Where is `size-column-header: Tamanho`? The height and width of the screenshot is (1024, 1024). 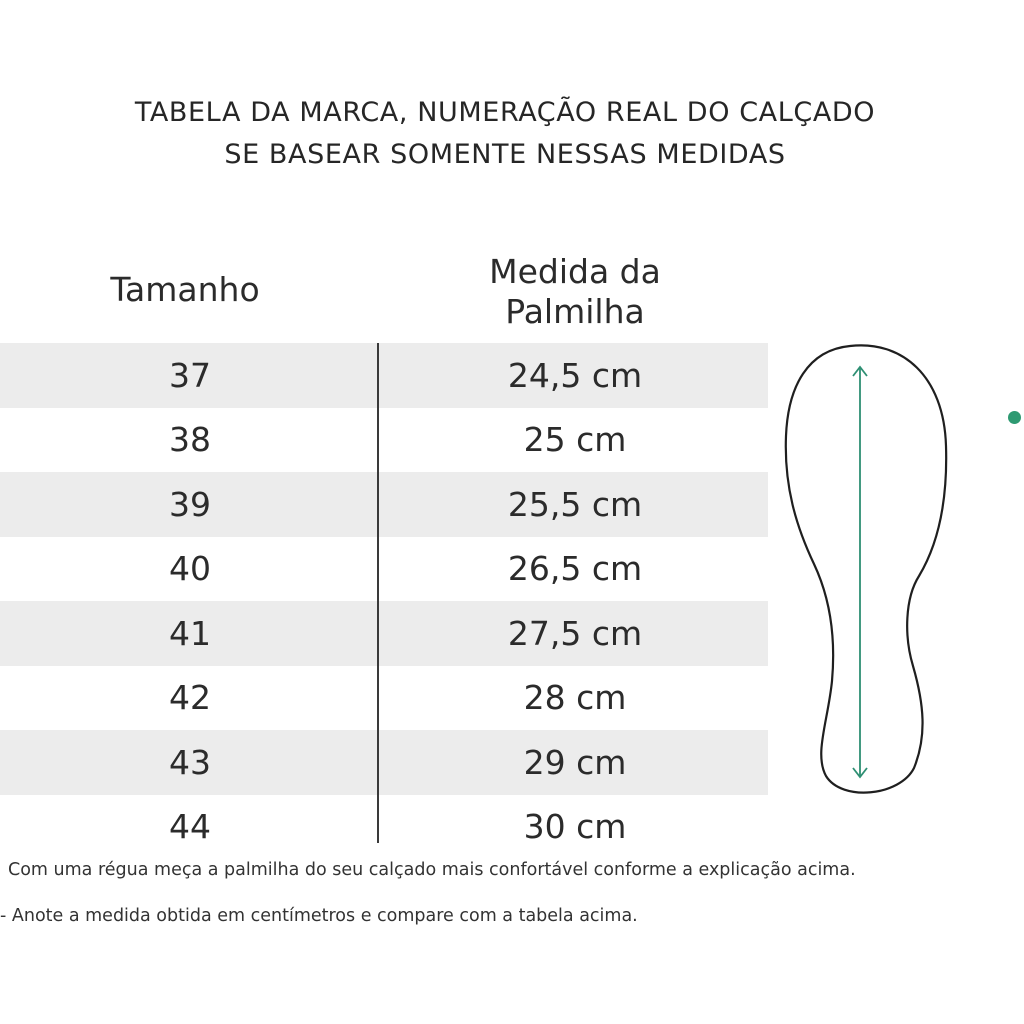
size-column-header: Tamanho is located at coordinates (185, 289).